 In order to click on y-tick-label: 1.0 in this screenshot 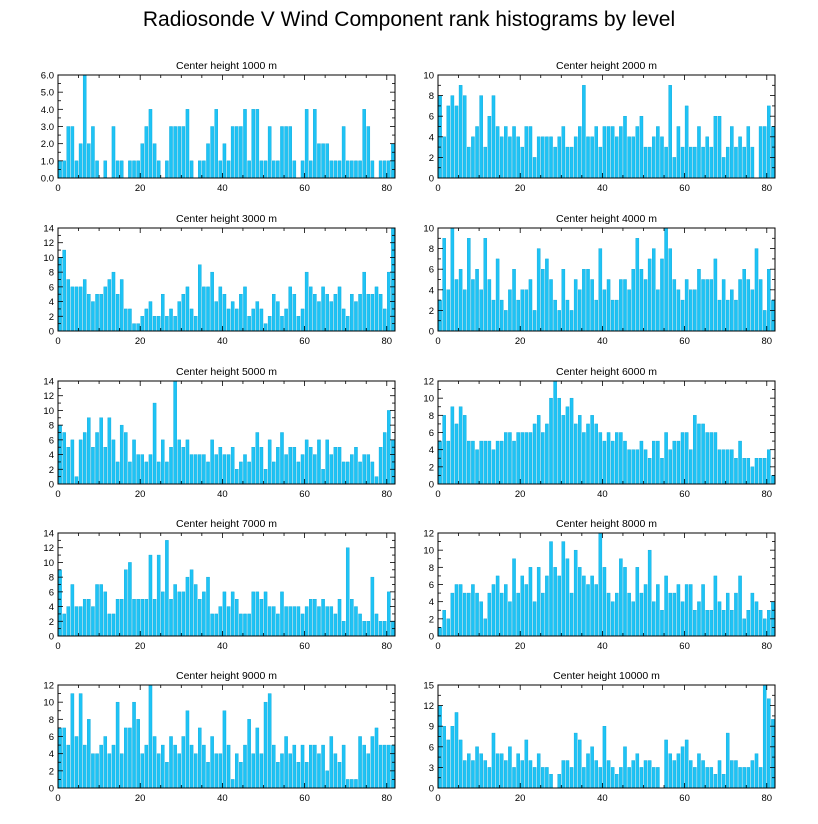, I will do `click(47, 161)`.